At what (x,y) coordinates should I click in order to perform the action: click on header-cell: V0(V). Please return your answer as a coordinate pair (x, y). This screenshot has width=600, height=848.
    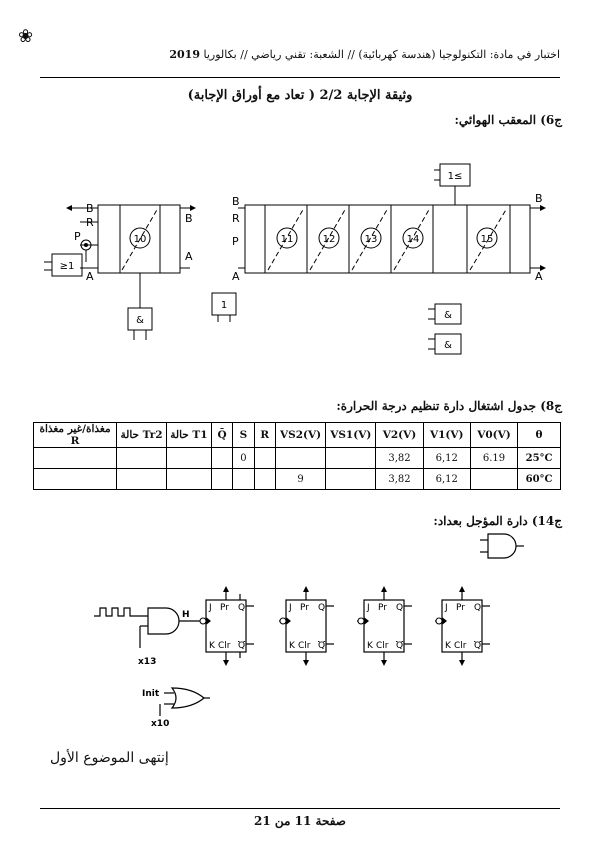
    Looking at the image, I should click on (494, 435).